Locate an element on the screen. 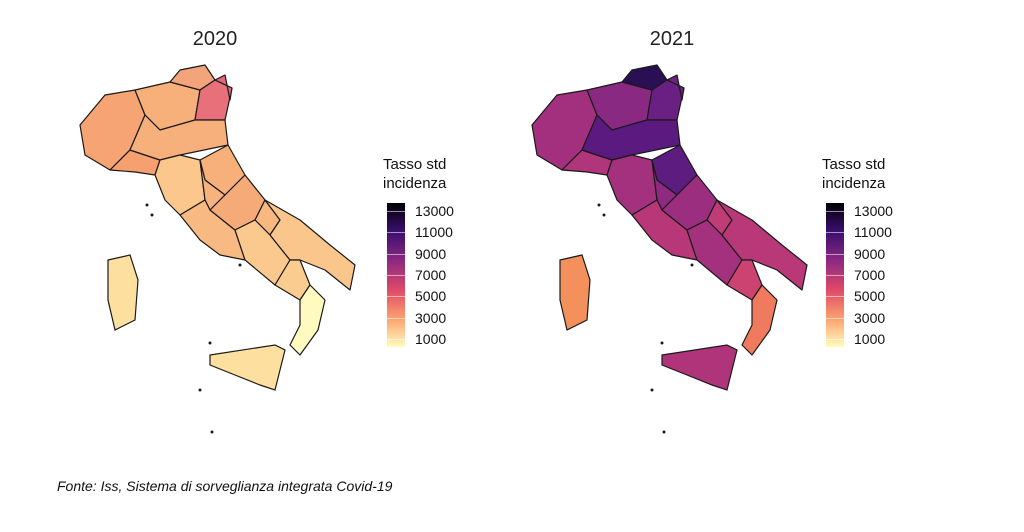  region-veneto-2021 is located at coordinates (665, 100).